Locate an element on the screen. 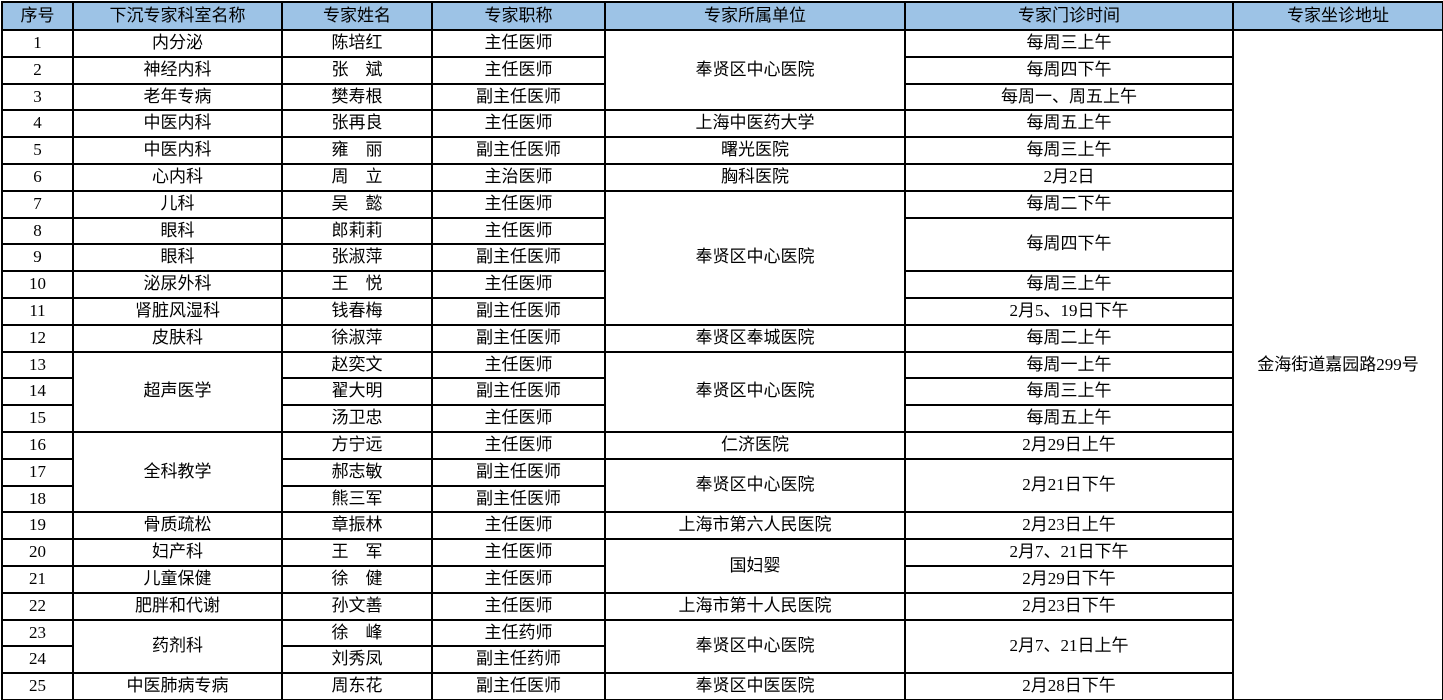 The width and height of the screenshot is (1443, 700). table-row: 12 皮肤科 徐淑萍 副主任医师 奉贤区奉城医院 每周二上午 is located at coordinates (722, 338).